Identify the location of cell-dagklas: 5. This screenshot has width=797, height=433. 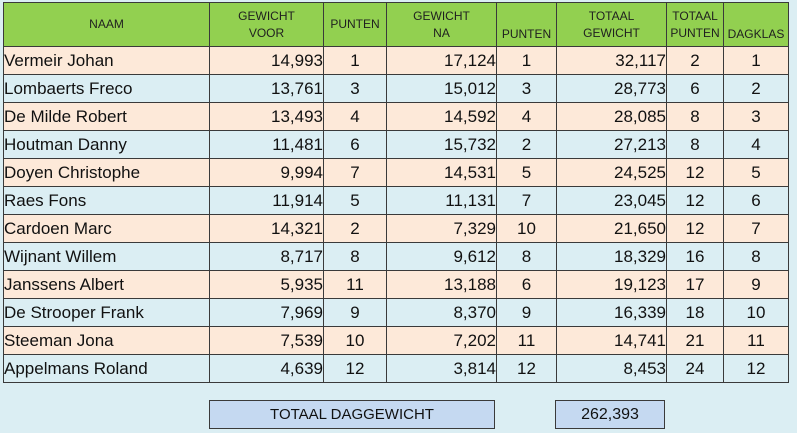
(756, 172).